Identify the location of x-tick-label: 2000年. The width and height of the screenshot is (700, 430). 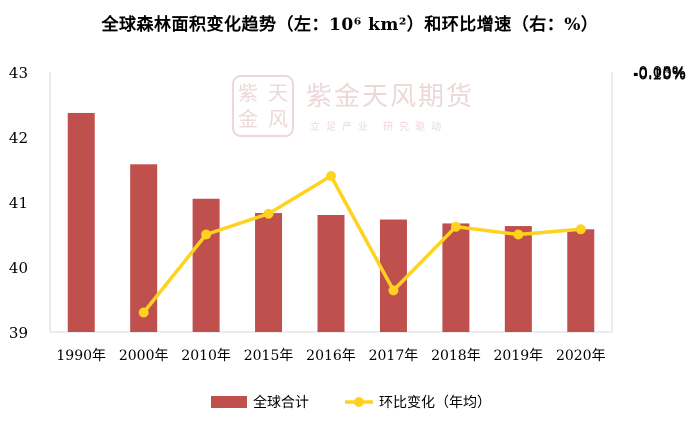
(144, 356).